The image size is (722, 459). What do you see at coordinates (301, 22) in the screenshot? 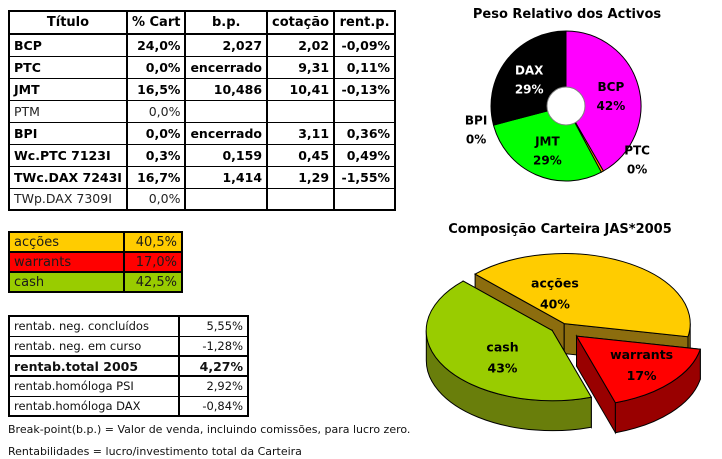
I see `col-header-cotacao: cotação` at bounding box center [301, 22].